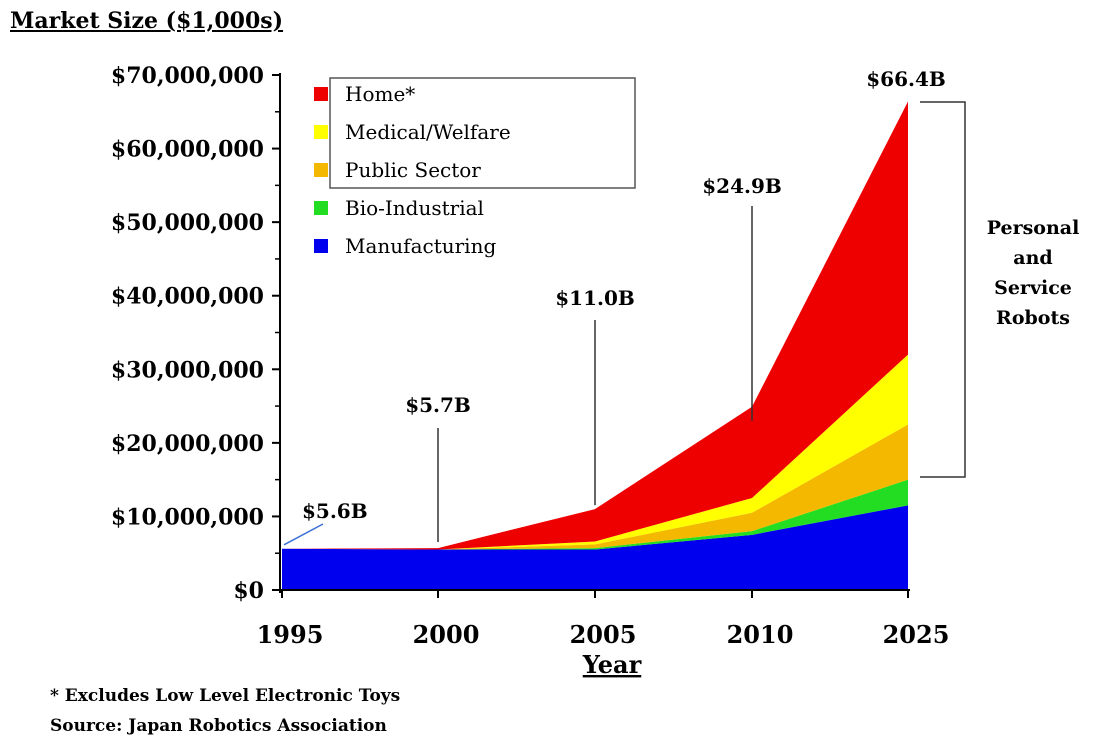 The height and width of the screenshot is (746, 1100). I want to click on chart-title: Market Size ($1,000s), so click(147, 21).